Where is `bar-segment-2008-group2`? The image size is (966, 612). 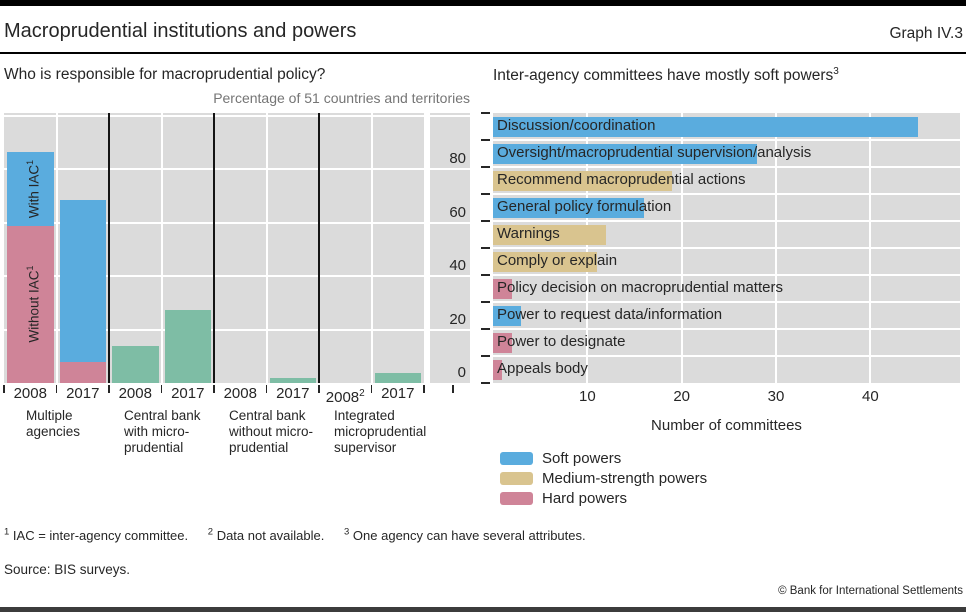 bar-segment-2008-group2 is located at coordinates (135, 364).